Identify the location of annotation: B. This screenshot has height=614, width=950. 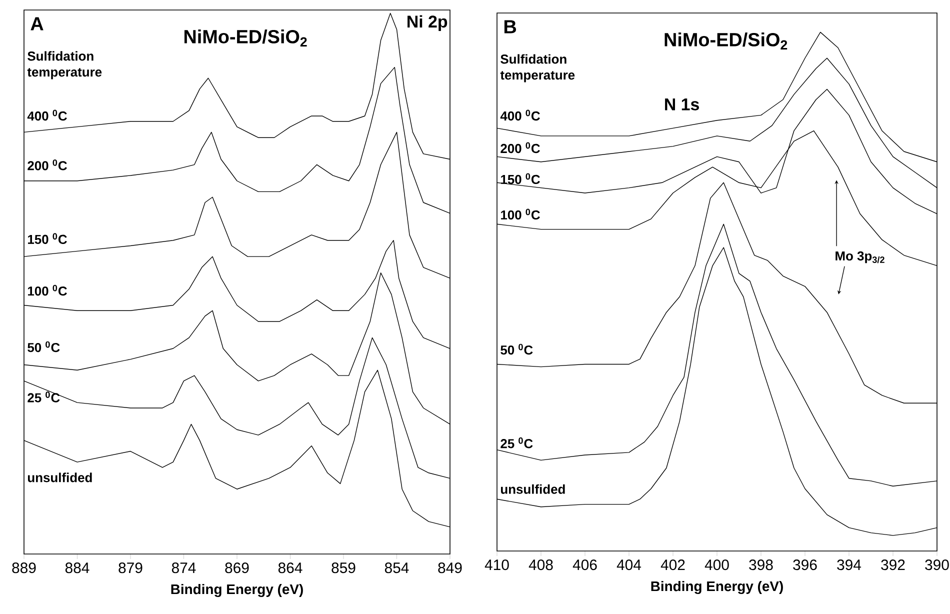
(510, 27).